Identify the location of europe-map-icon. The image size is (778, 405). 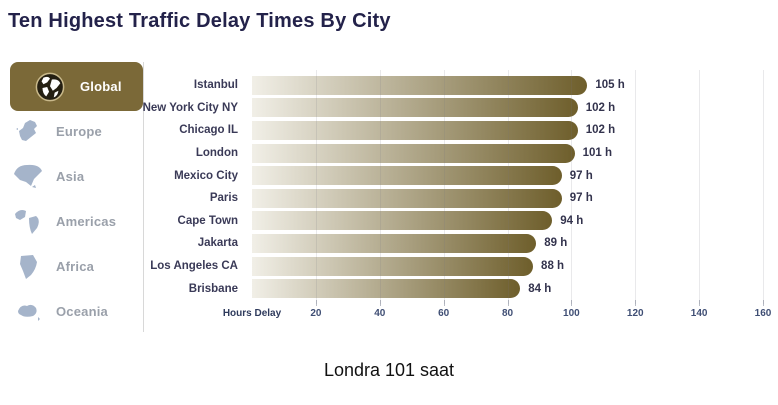
(28, 131).